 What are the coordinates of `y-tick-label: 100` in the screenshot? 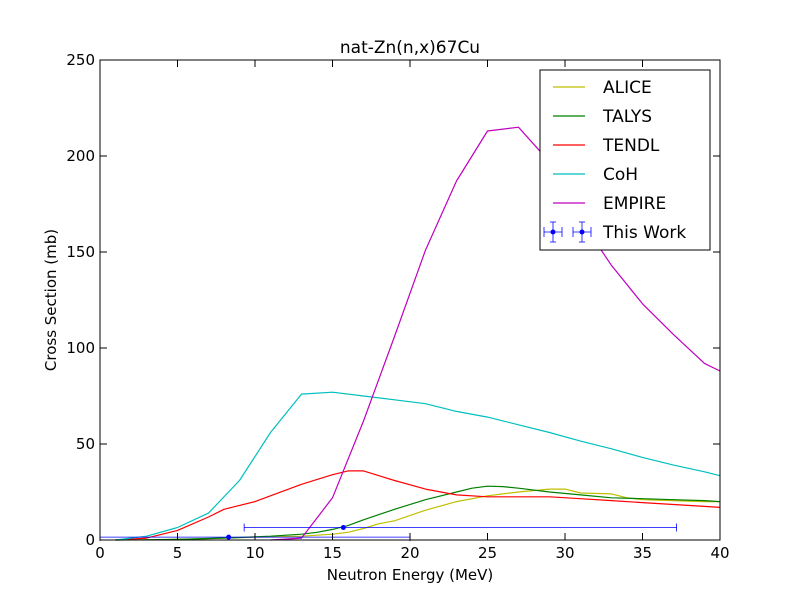 It's located at (80, 348).